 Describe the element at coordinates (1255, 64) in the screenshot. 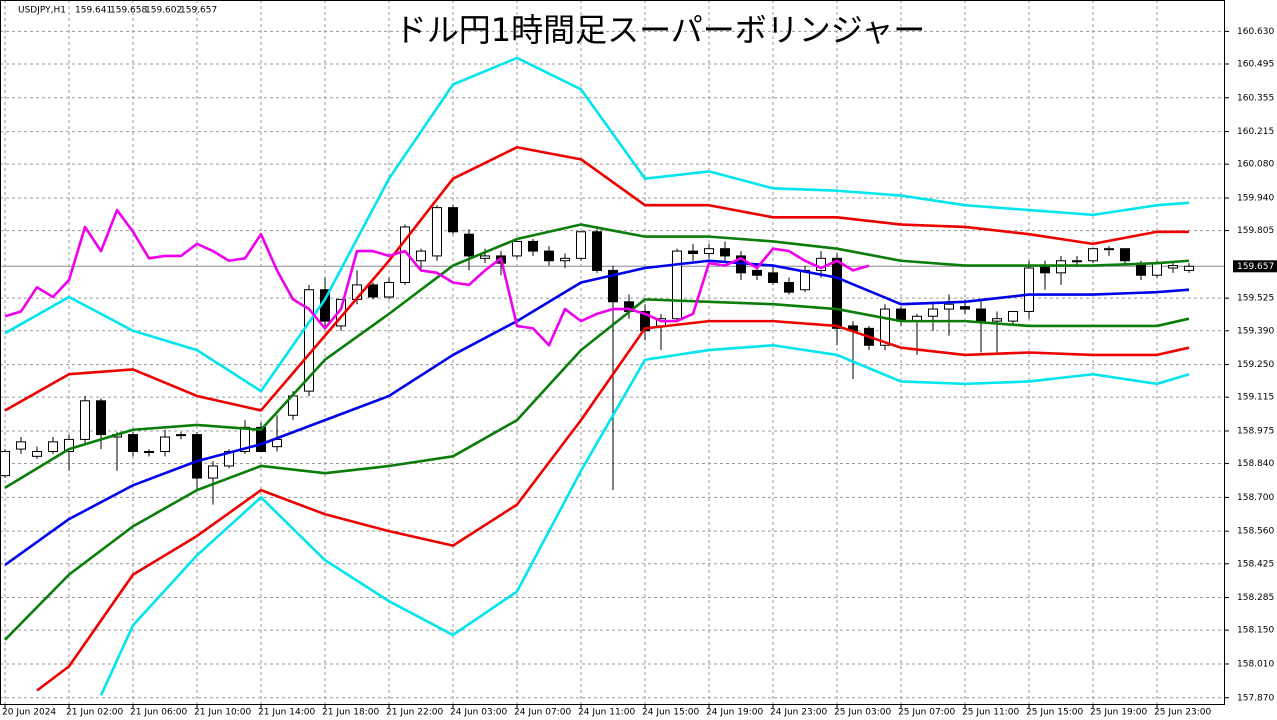

I see `y-tick-label: 160.495` at that location.